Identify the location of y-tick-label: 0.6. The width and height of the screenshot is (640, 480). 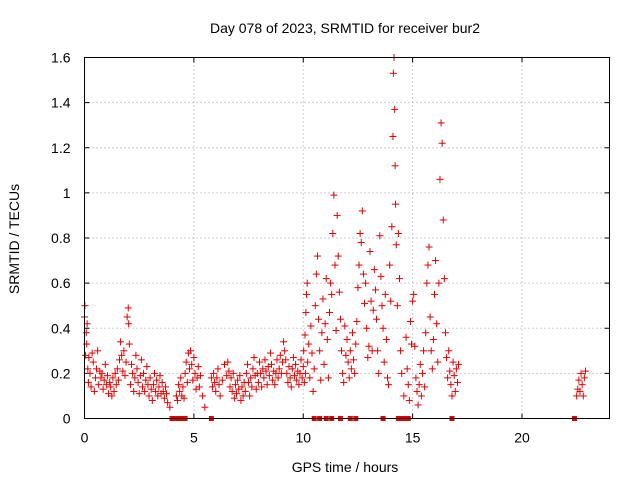
(61, 283).